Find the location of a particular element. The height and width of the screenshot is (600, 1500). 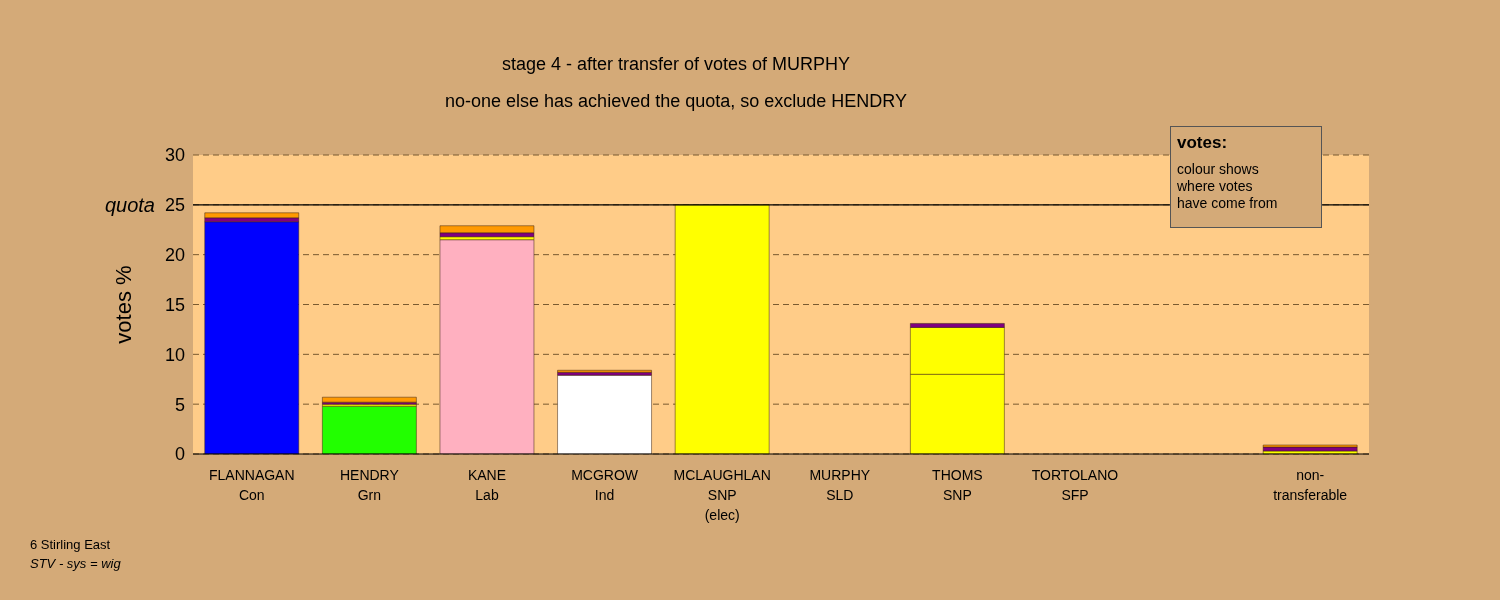

y-tick-label: 10 is located at coordinates (174, 354).